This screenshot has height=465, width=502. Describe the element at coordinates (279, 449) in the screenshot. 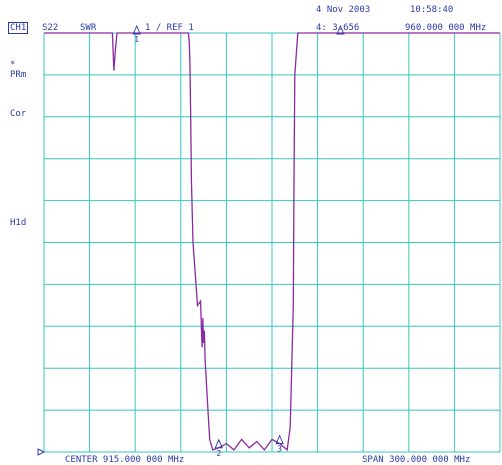

I see `marker-label: 3` at that location.